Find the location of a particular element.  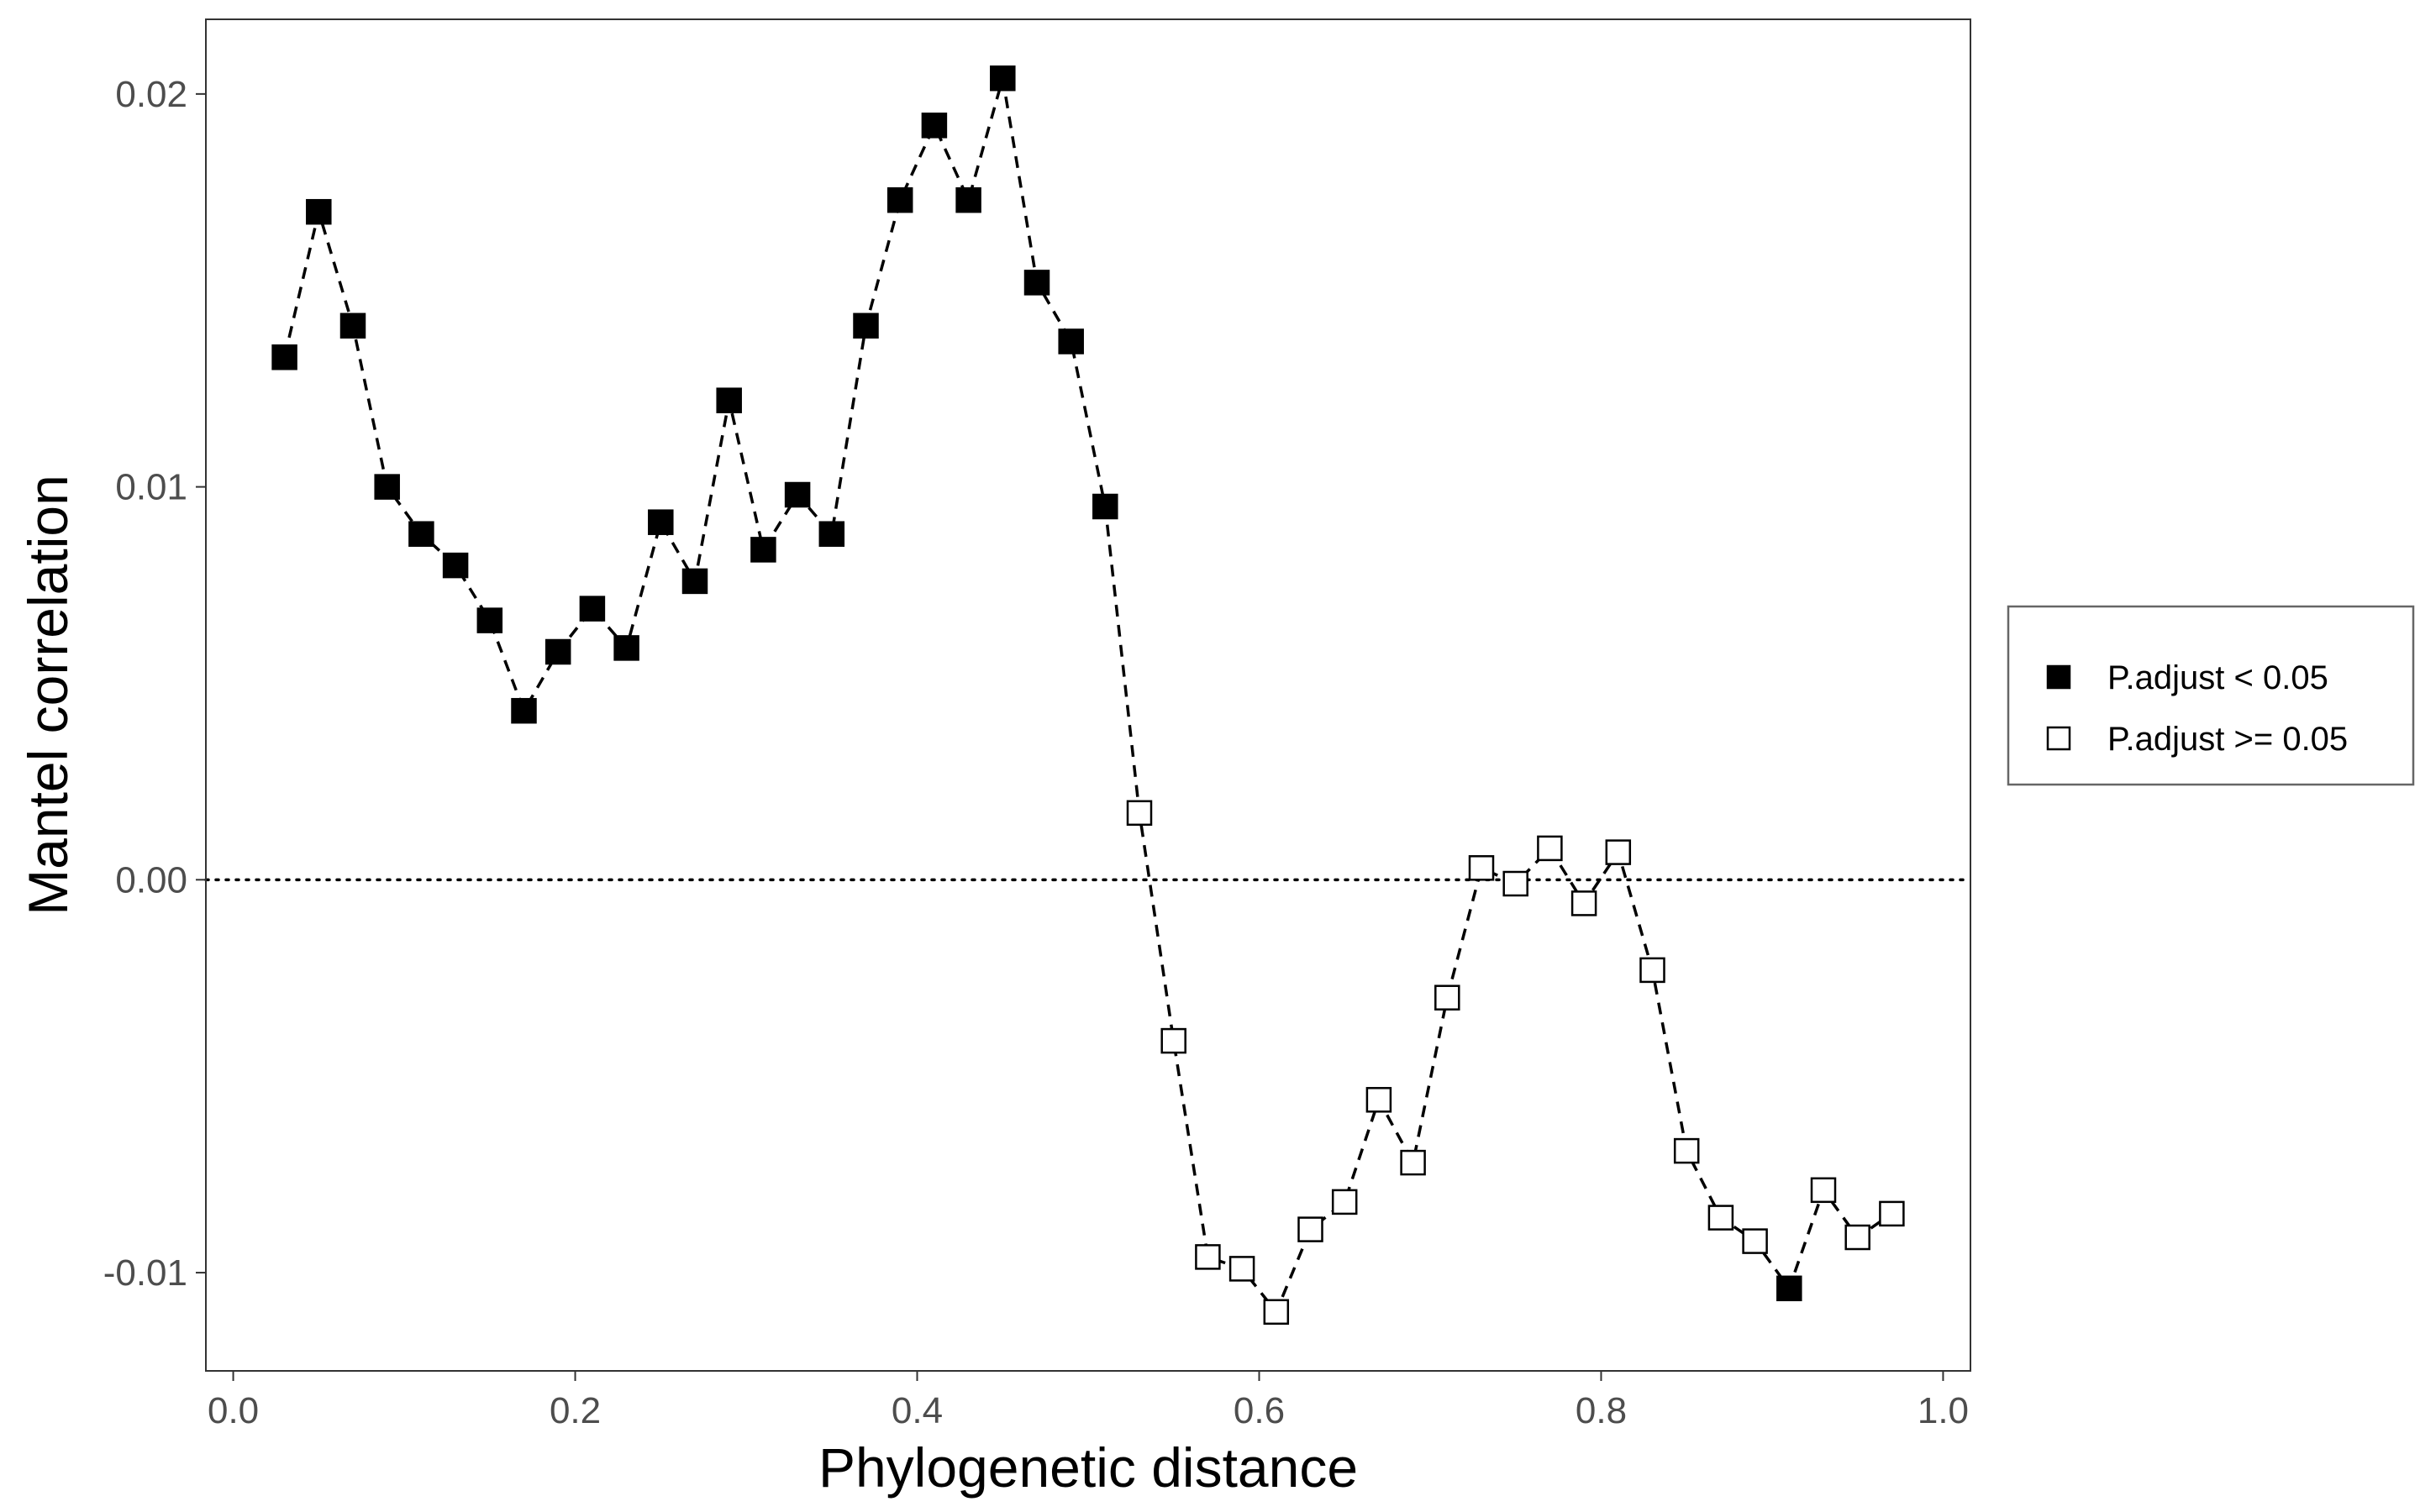

x-tick-label: 1.0 is located at coordinates (1943, 1410).